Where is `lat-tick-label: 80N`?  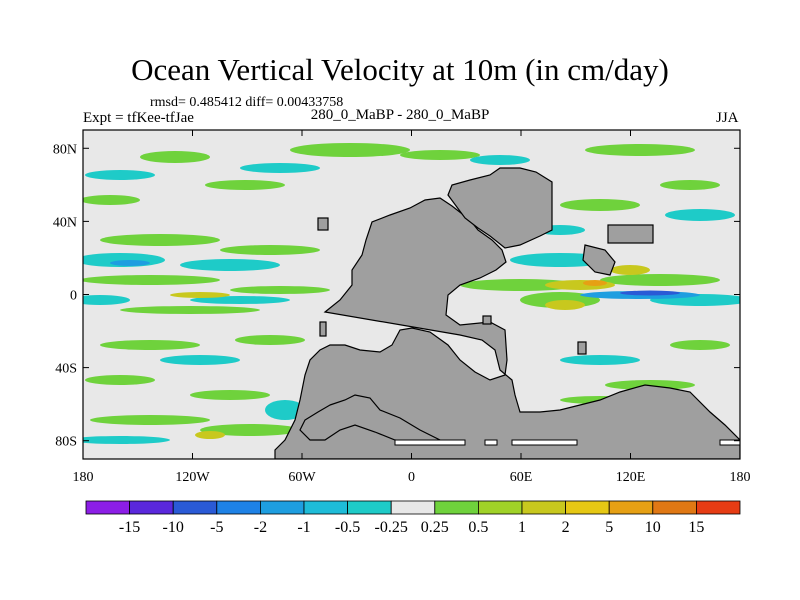 lat-tick-label: 80N is located at coordinates (65, 149).